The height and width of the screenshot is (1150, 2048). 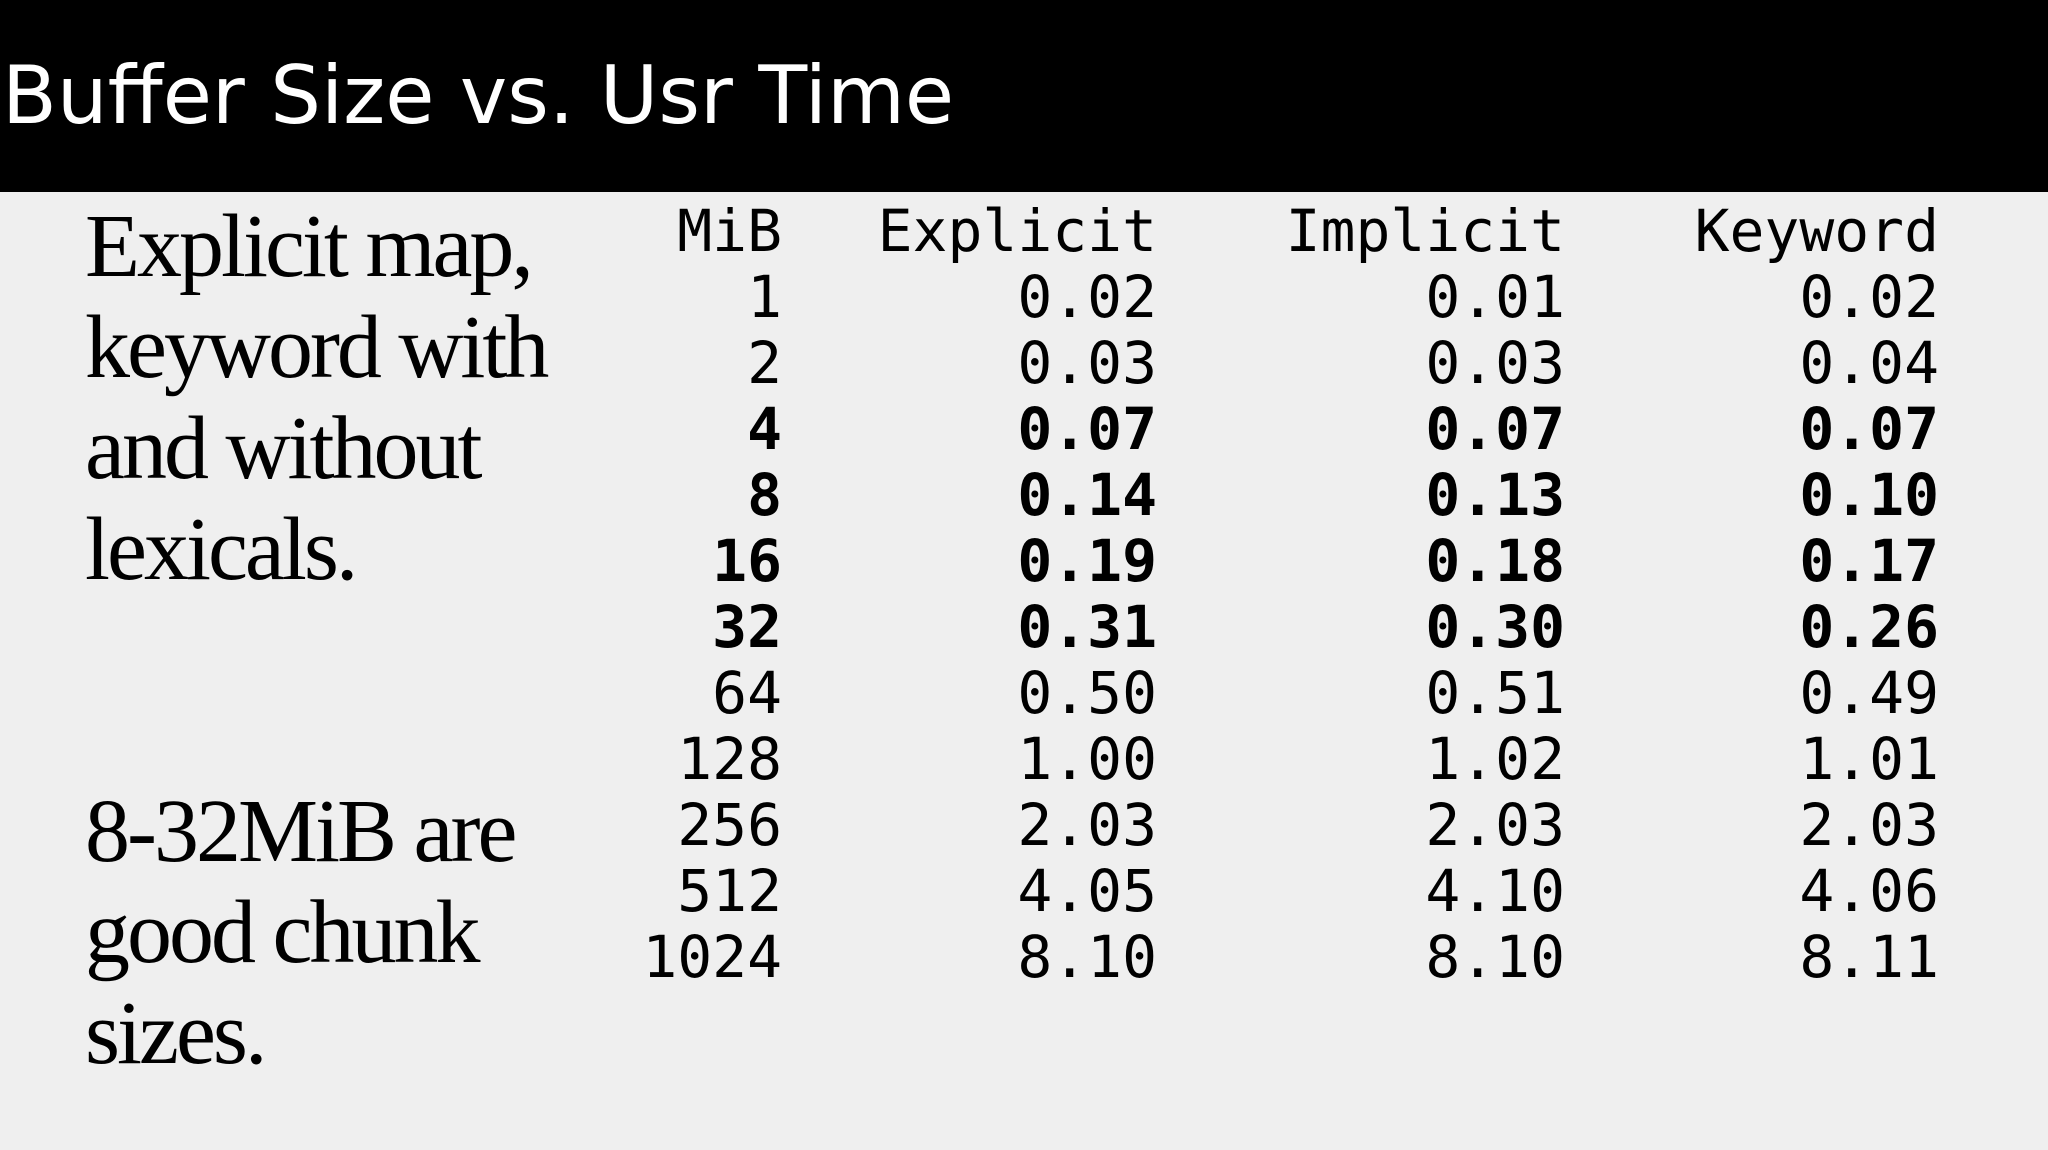 What do you see at coordinates (1495, 825) in the screenshot?
I see `cell-implicit: 2.03` at bounding box center [1495, 825].